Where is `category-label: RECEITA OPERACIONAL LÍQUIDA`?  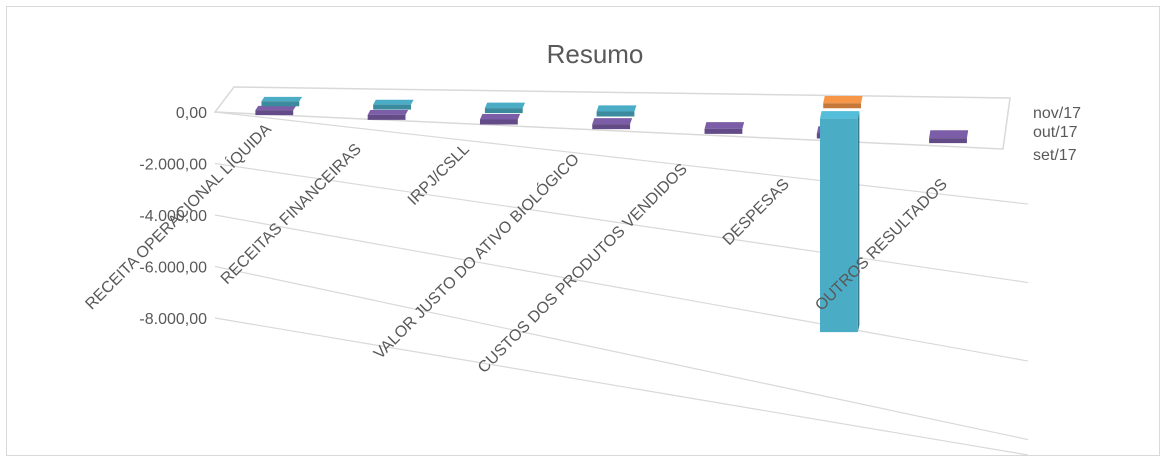
category-label: RECEITA OPERACIONAL LÍQUIDA is located at coordinates (178, 216).